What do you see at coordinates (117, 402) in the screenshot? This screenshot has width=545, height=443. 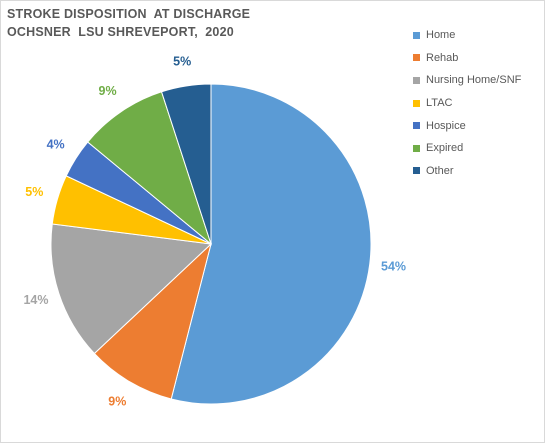 I see `data-label-rehab: 9%` at bounding box center [117, 402].